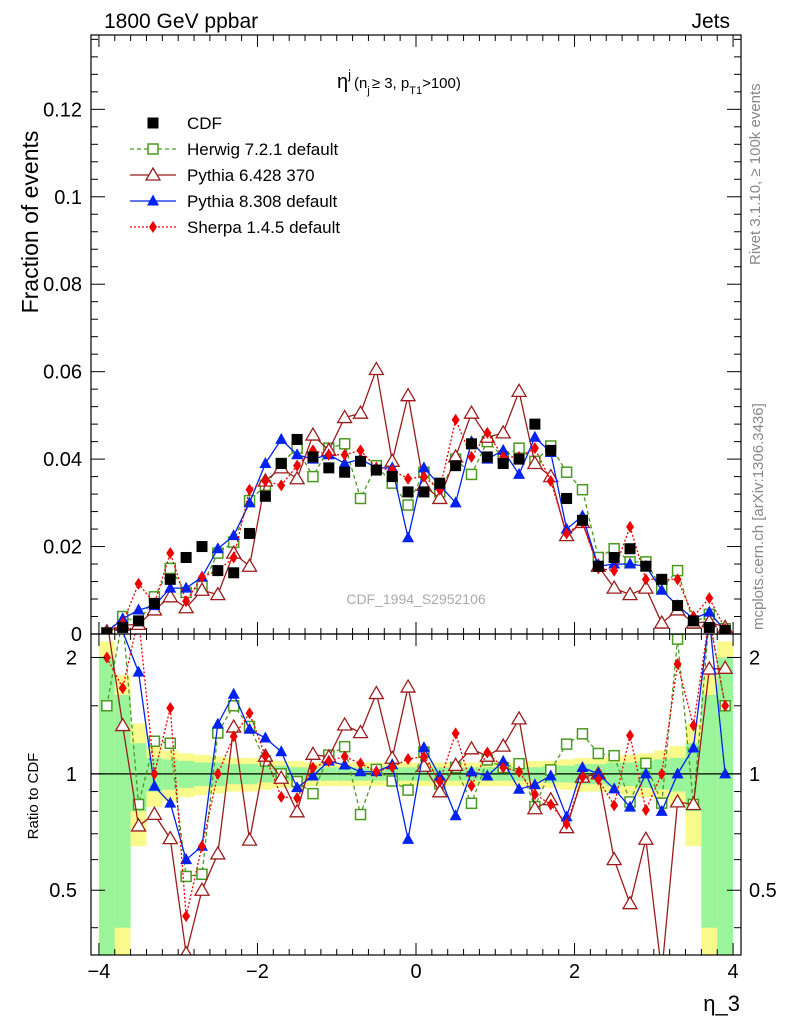 This screenshot has height=1029, width=786. Describe the element at coordinates (263, 227) in the screenshot. I see `legend-label-sherpa-1-4-5-default: Sherpa 1.4.5 default` at that location.